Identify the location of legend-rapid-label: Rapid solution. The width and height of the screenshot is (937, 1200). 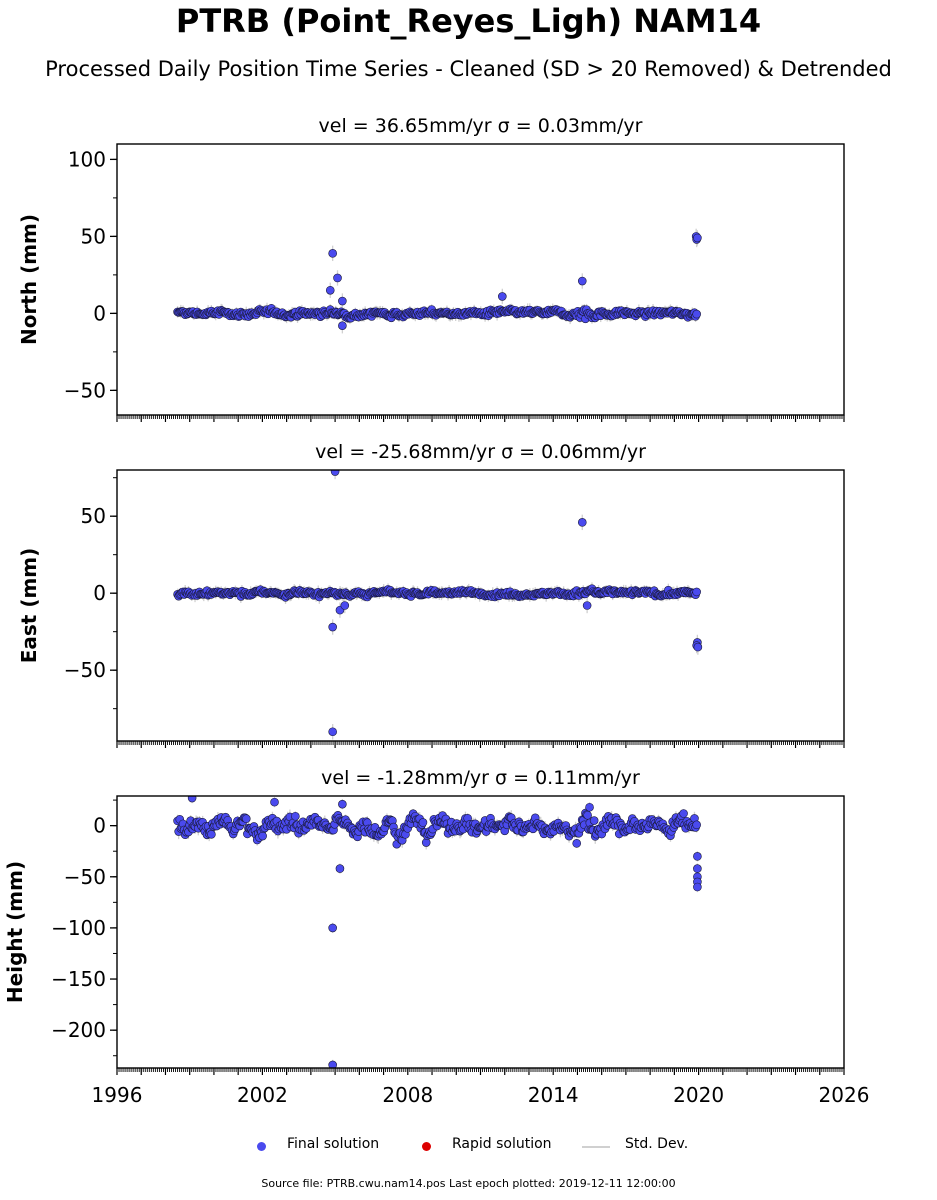
(502, 1144).